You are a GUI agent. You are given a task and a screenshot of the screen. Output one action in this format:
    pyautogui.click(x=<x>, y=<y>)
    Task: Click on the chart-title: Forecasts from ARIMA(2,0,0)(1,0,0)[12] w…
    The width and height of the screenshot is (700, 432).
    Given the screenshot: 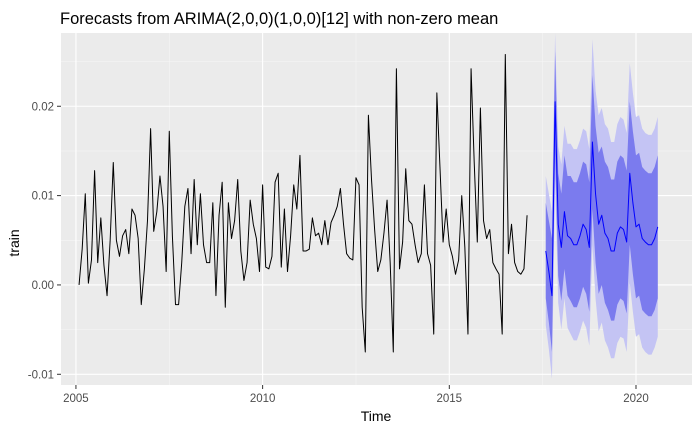 What is the action you would take?
    pyautogui.click(x=279, y=19)
    